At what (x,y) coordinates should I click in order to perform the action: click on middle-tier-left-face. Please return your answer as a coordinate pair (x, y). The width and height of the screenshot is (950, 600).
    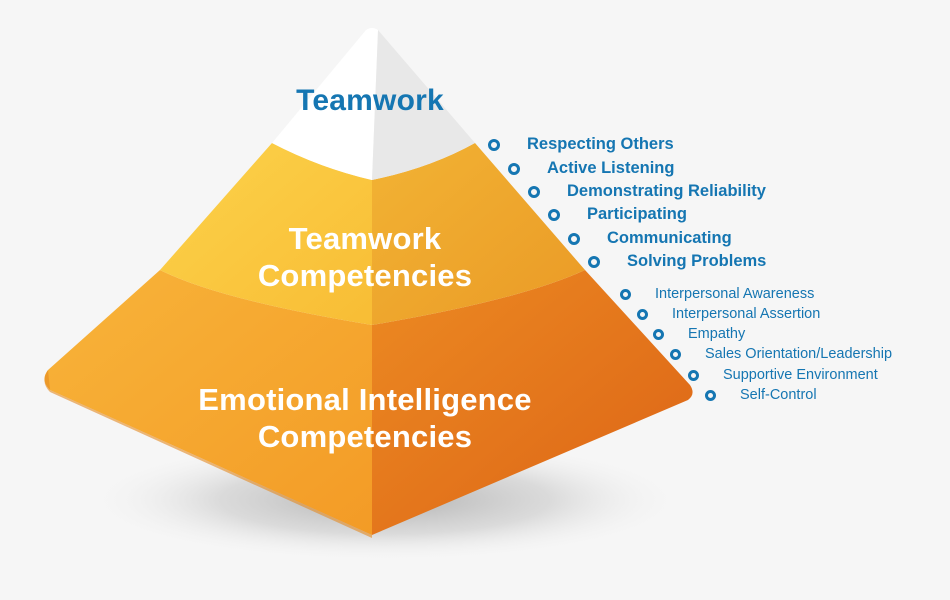
    Looking at the image, I should click on (266, 234).